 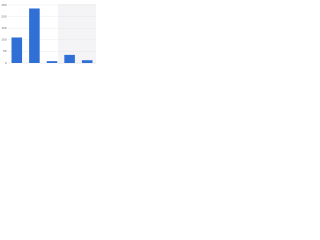 What do you see at coordinates (3, 28) in the screenshot?
I see `y-tick-label: 150` at bounding box center [3, 28].